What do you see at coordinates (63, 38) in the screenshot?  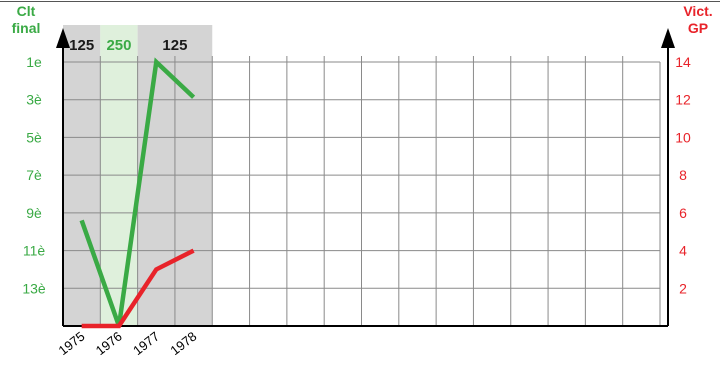 I see `left-axis-arrow-icon` at bounding box center [63, 38].